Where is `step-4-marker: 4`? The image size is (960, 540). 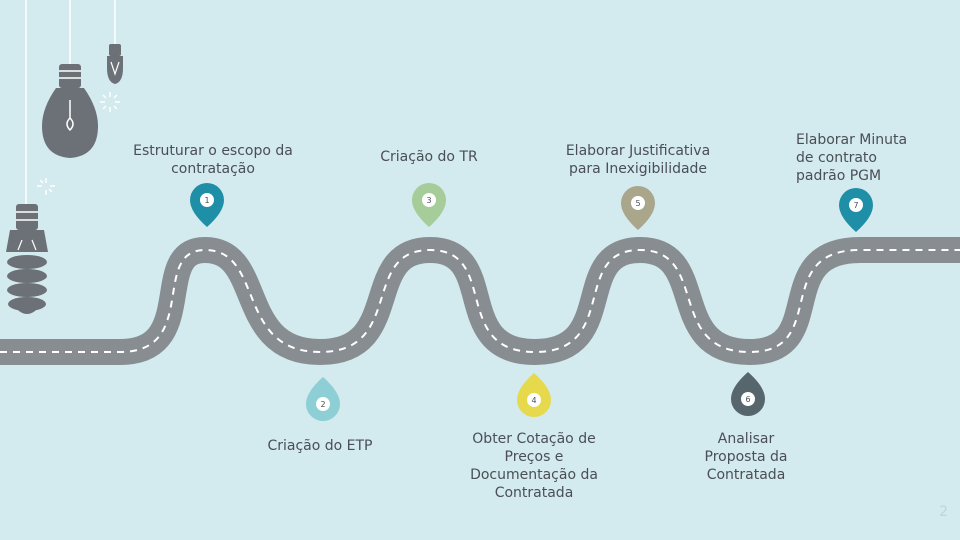 step-4-marker: 4 is located at coordinates (534, 395).